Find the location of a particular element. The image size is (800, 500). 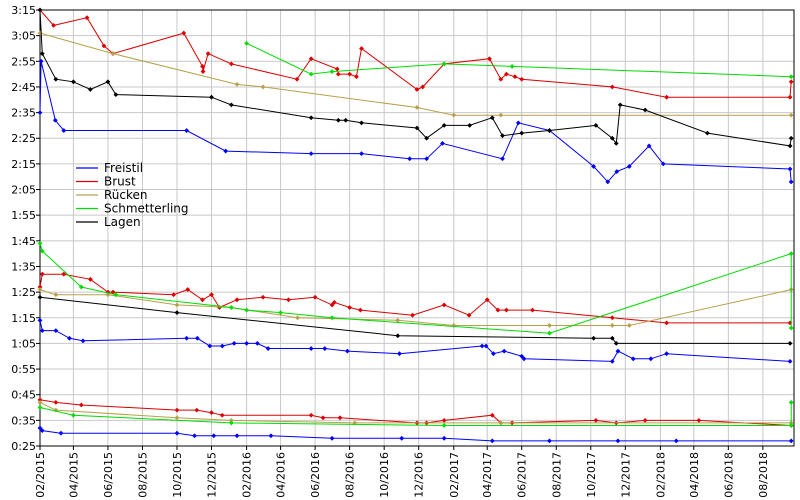

y-tick-label: 1:35 is located at coordinates (23, 266).